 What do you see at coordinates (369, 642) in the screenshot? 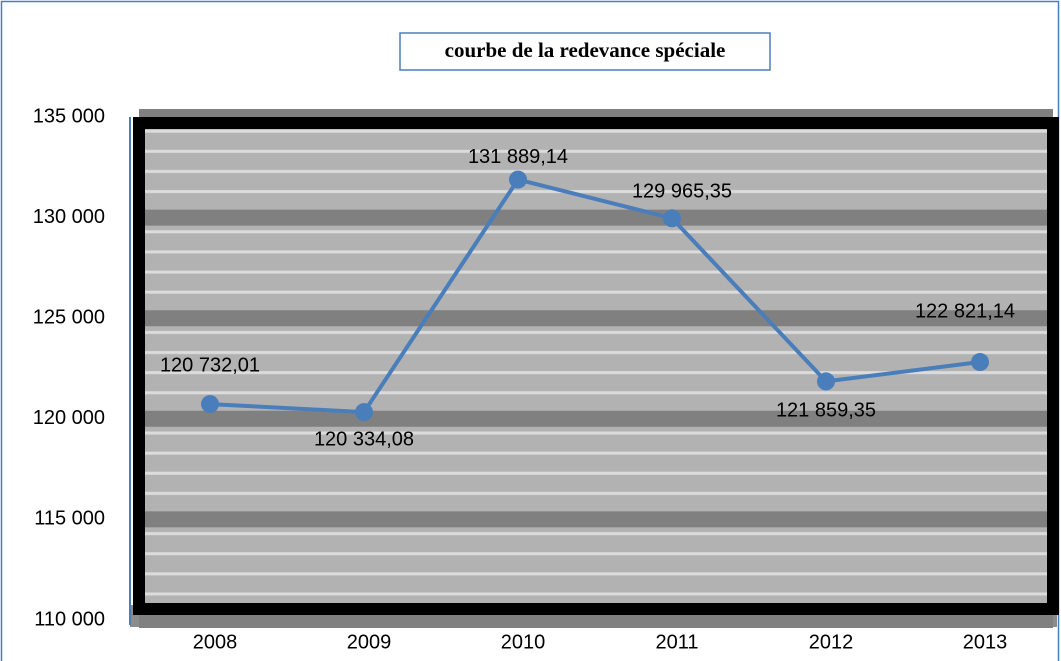
I see `x-tick-label: 2009` at bounding box center [369, 642].